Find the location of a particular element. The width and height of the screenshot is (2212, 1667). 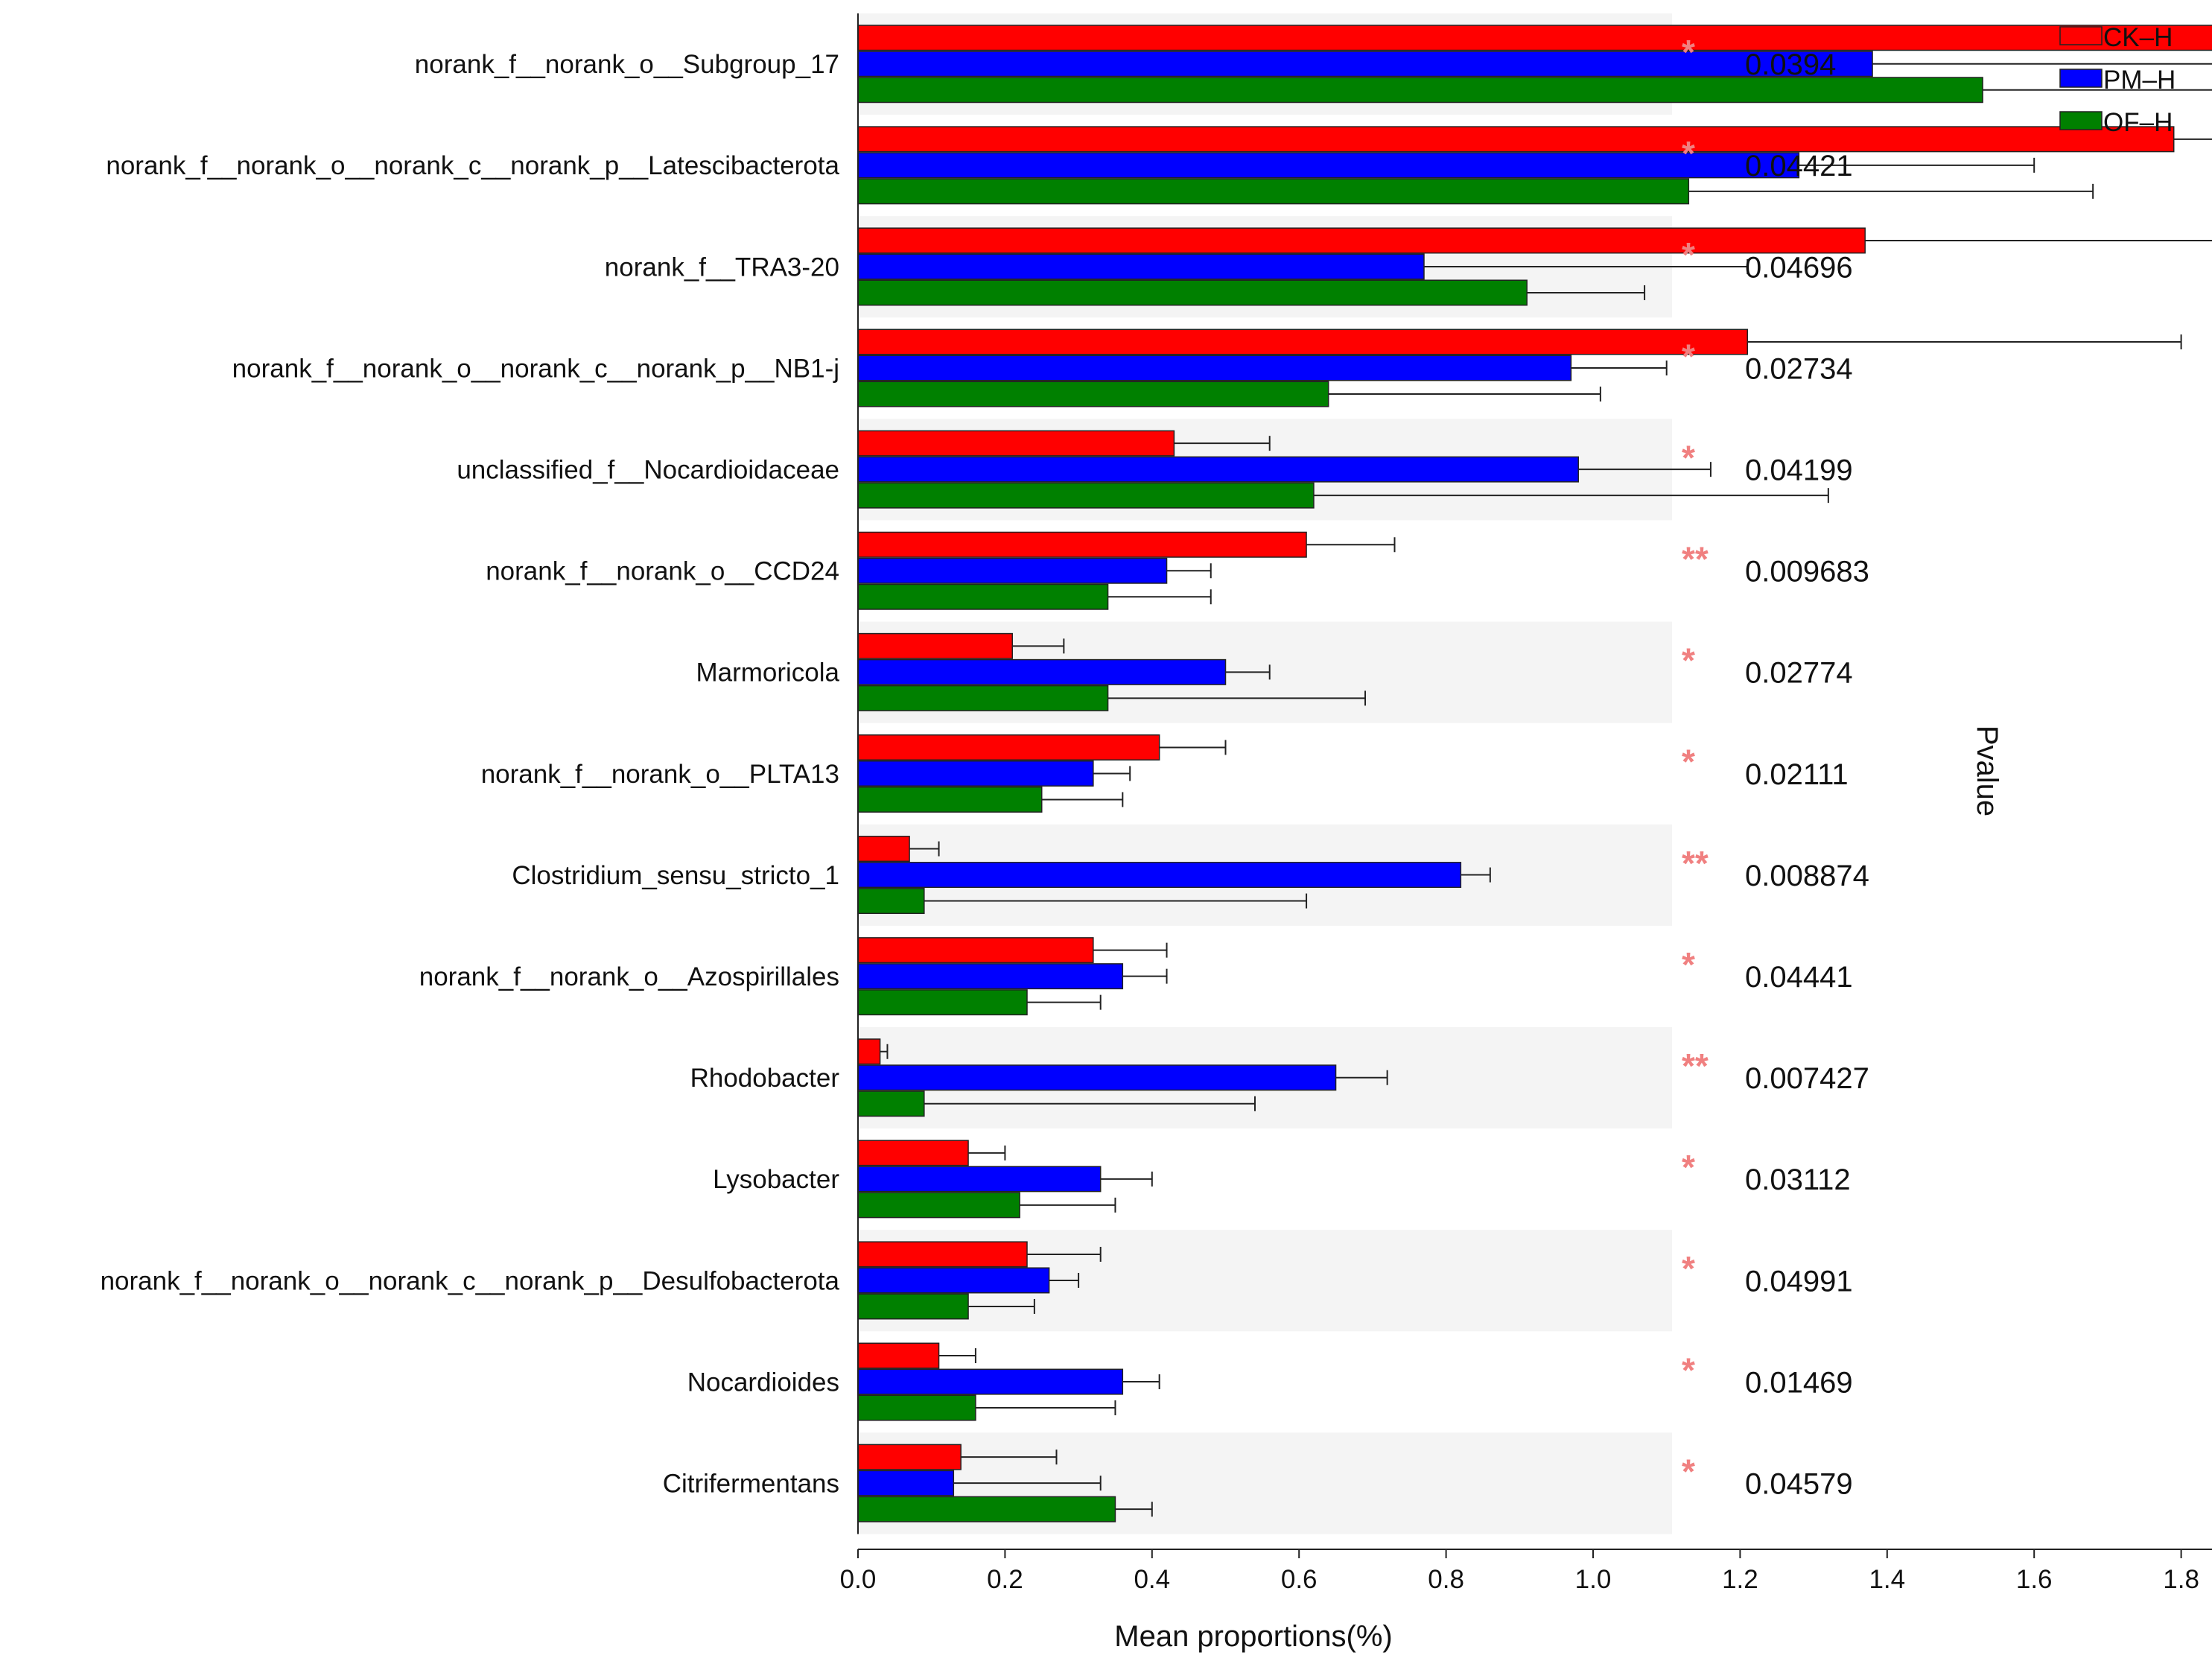

category-label: unclassified_f__Nocardioidaceae is located at coordinates (648, 469).